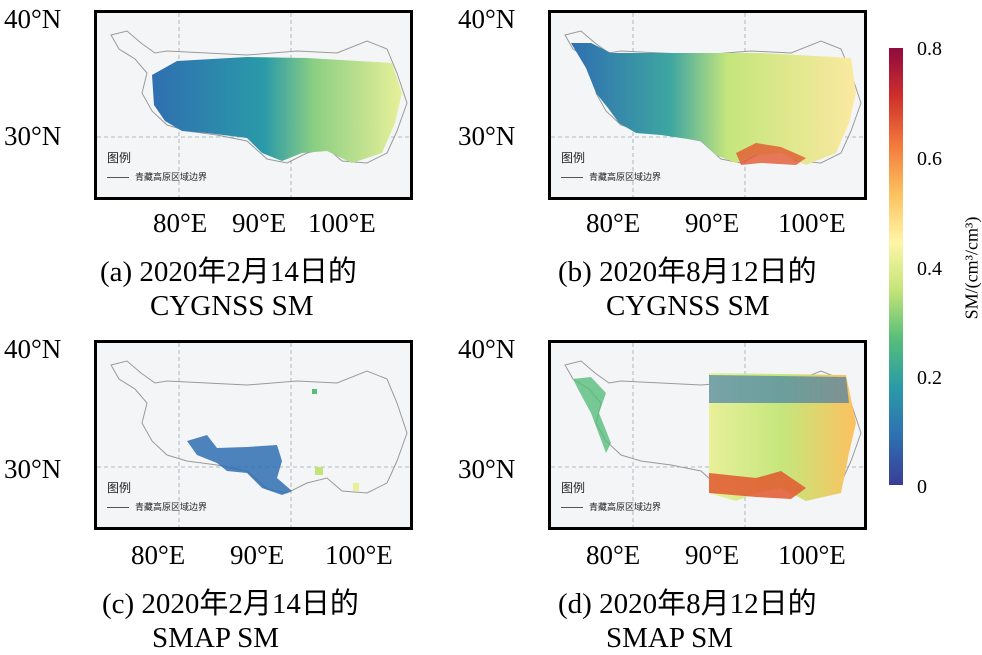  Describe the element at coordinates (611, 487) in the screenshot. I see `panel-d-legend-title: 图例` at that location.